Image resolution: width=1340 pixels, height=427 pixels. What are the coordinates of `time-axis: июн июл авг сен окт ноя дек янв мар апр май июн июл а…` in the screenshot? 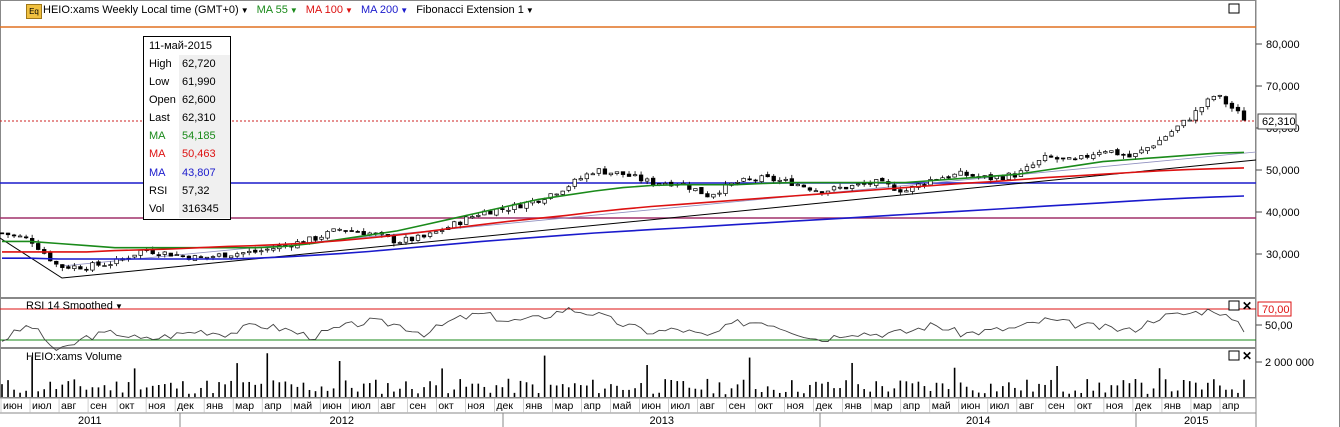 It's located at (628, 412).